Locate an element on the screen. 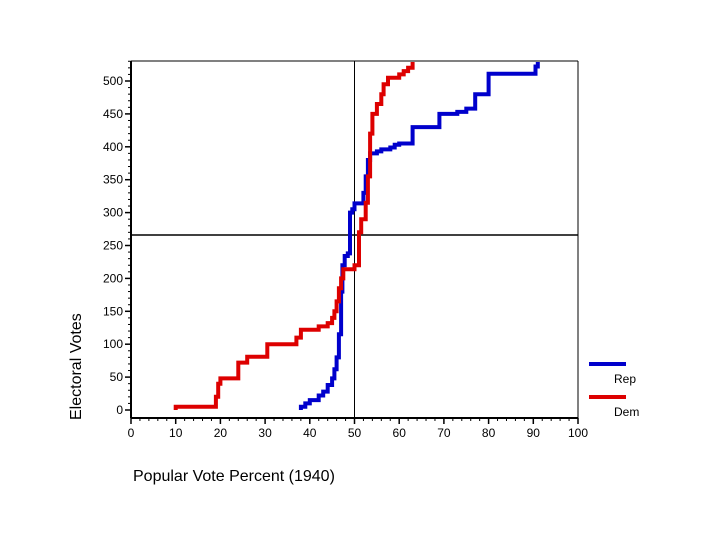 The image size is (720, 540). x-tick-labels: 0 10 20 30 40 50 60 70 80 90 100 is located at coordinates (358, 433).